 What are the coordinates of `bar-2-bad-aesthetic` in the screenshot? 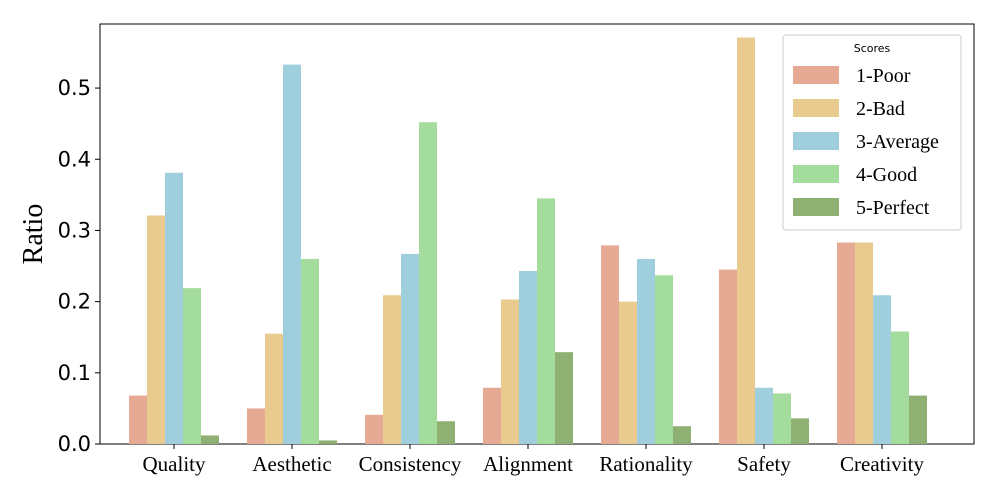 It's located at (274, 388).